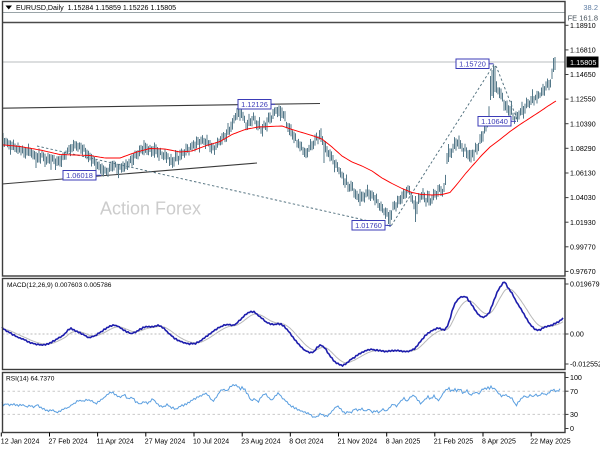  I want to click on svg-text: 1.10390, so click(583, 124).